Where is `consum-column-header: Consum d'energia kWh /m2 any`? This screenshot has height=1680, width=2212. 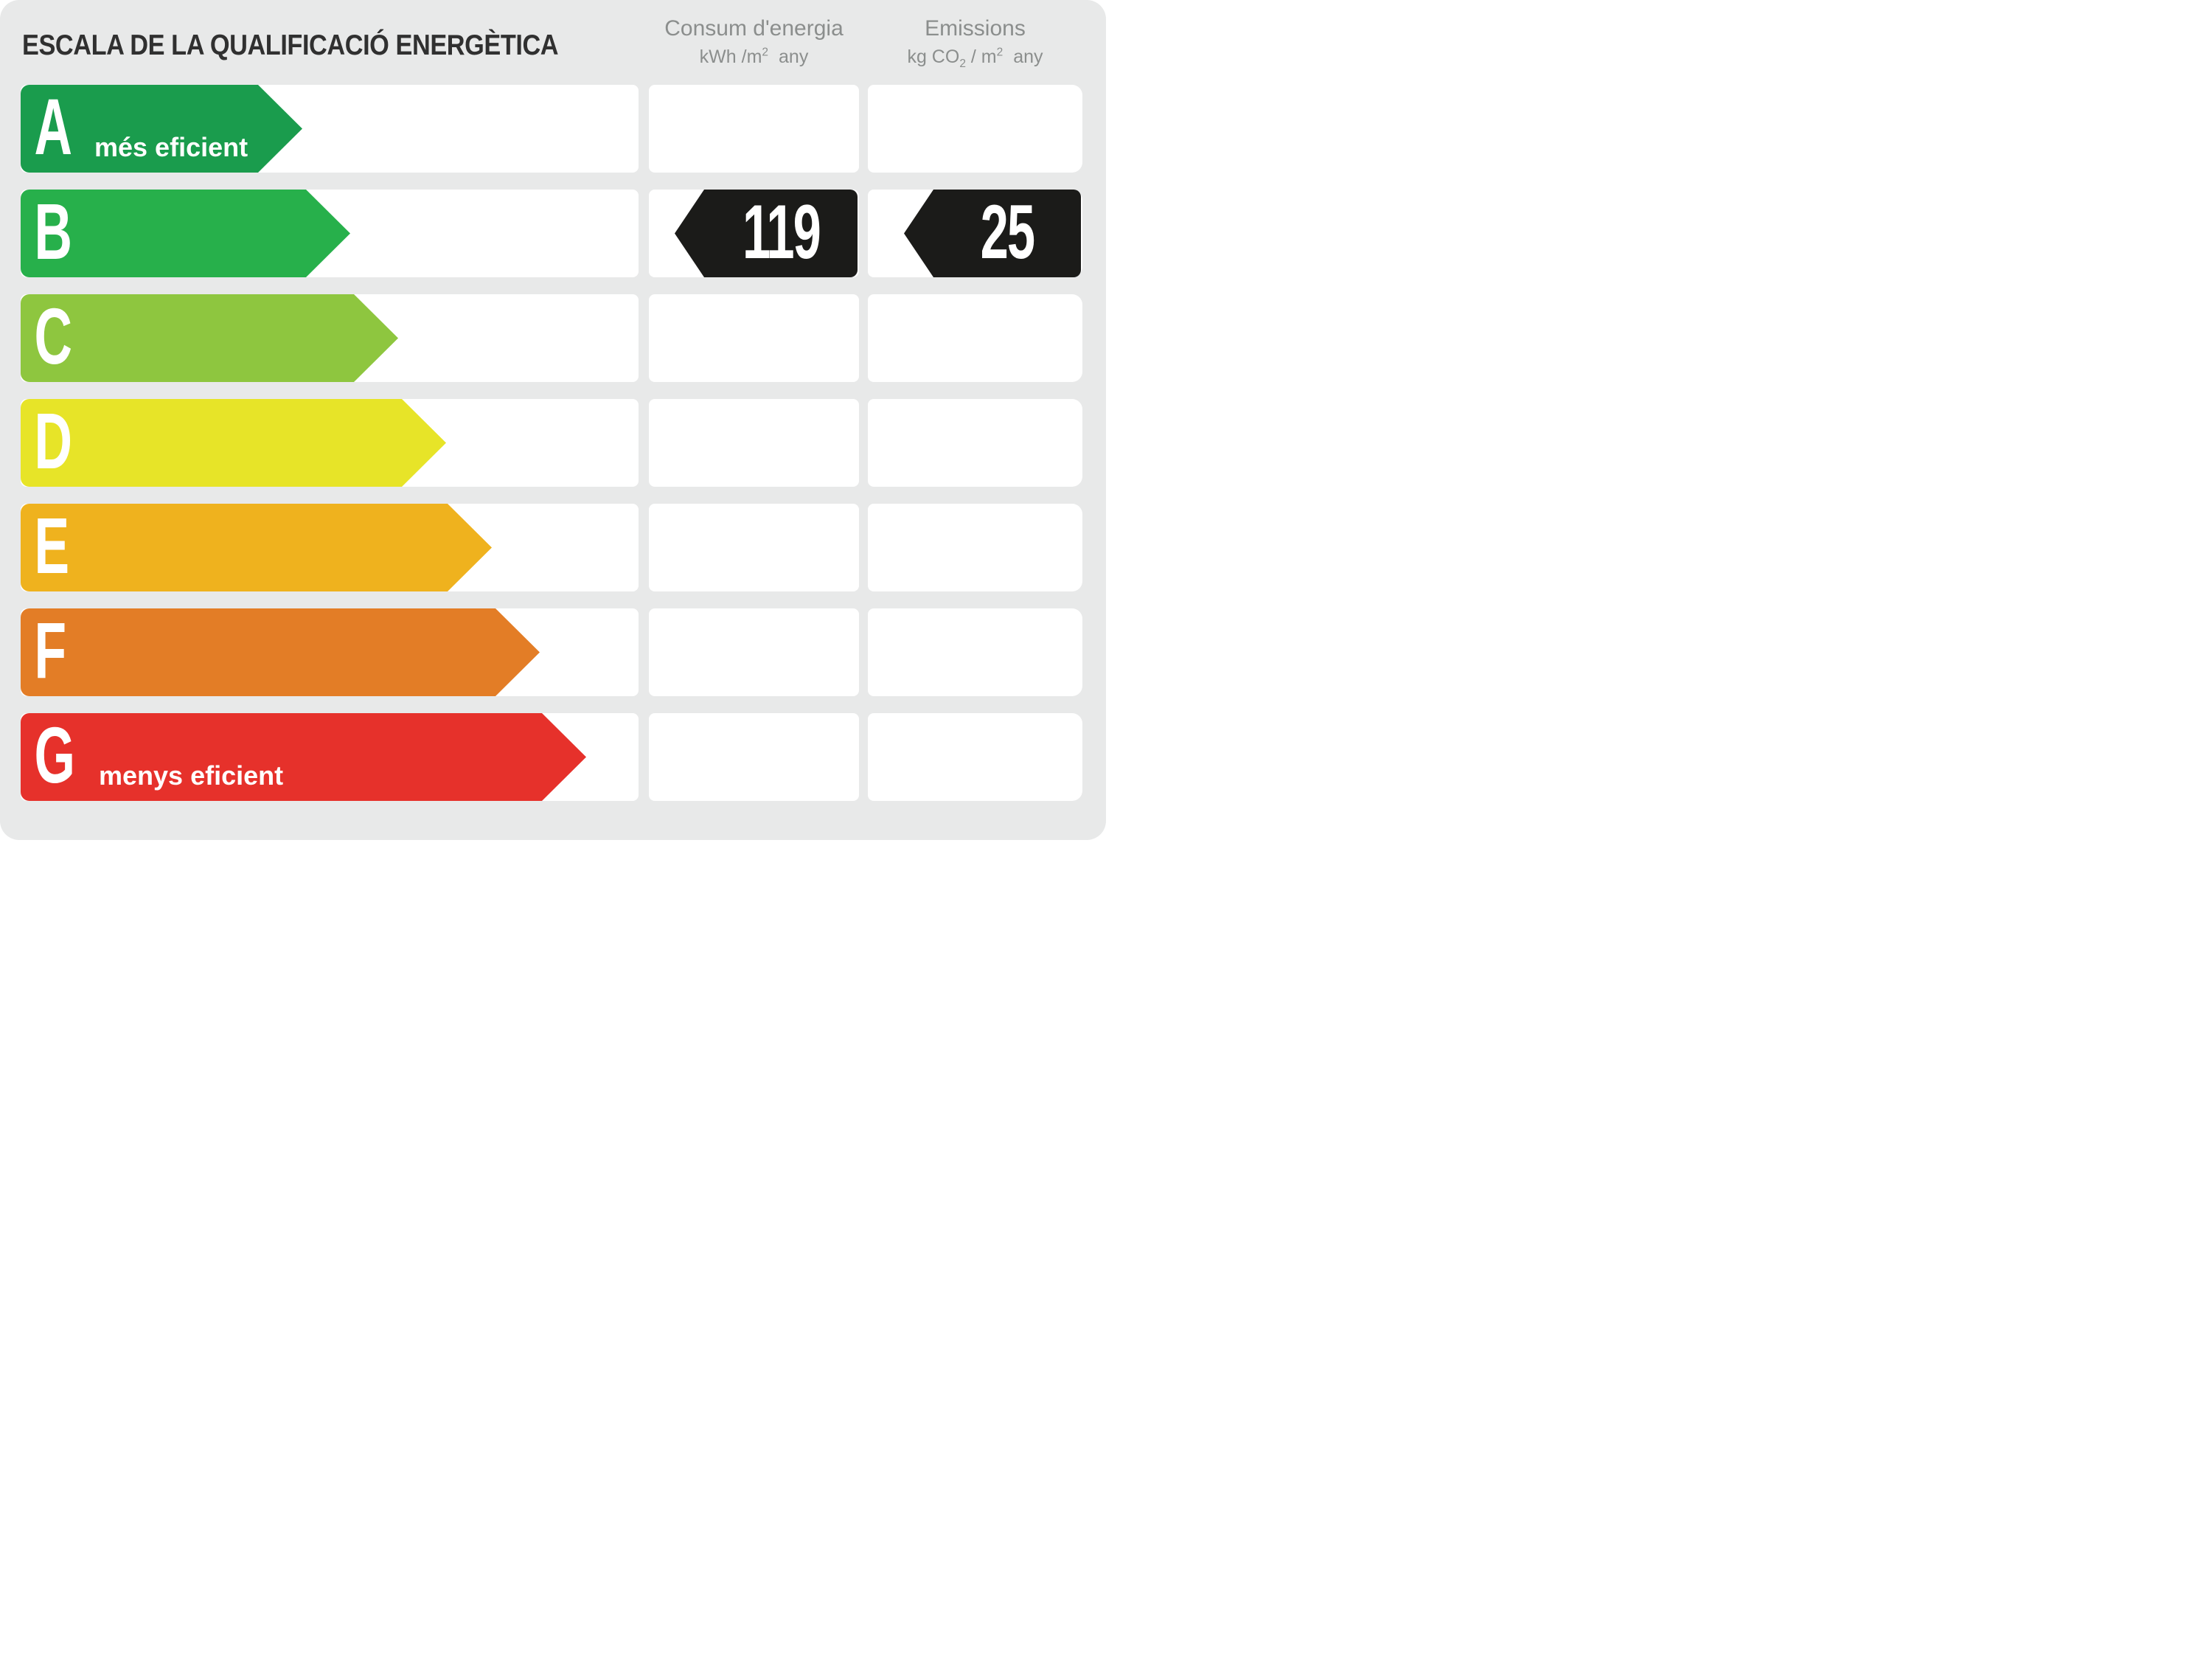
consum-column-header: Consum d'energia kWh /m2 any is located at coordinates (754, 42).